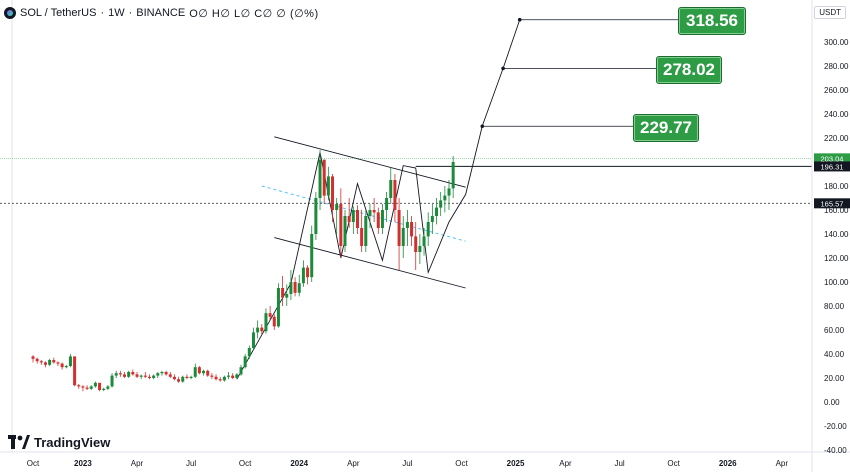 This screenshot has width=850, height=472. Describe the element at coordinates (516, 463) in the screenshot. I see `x-tick-label: 2025` at that location.